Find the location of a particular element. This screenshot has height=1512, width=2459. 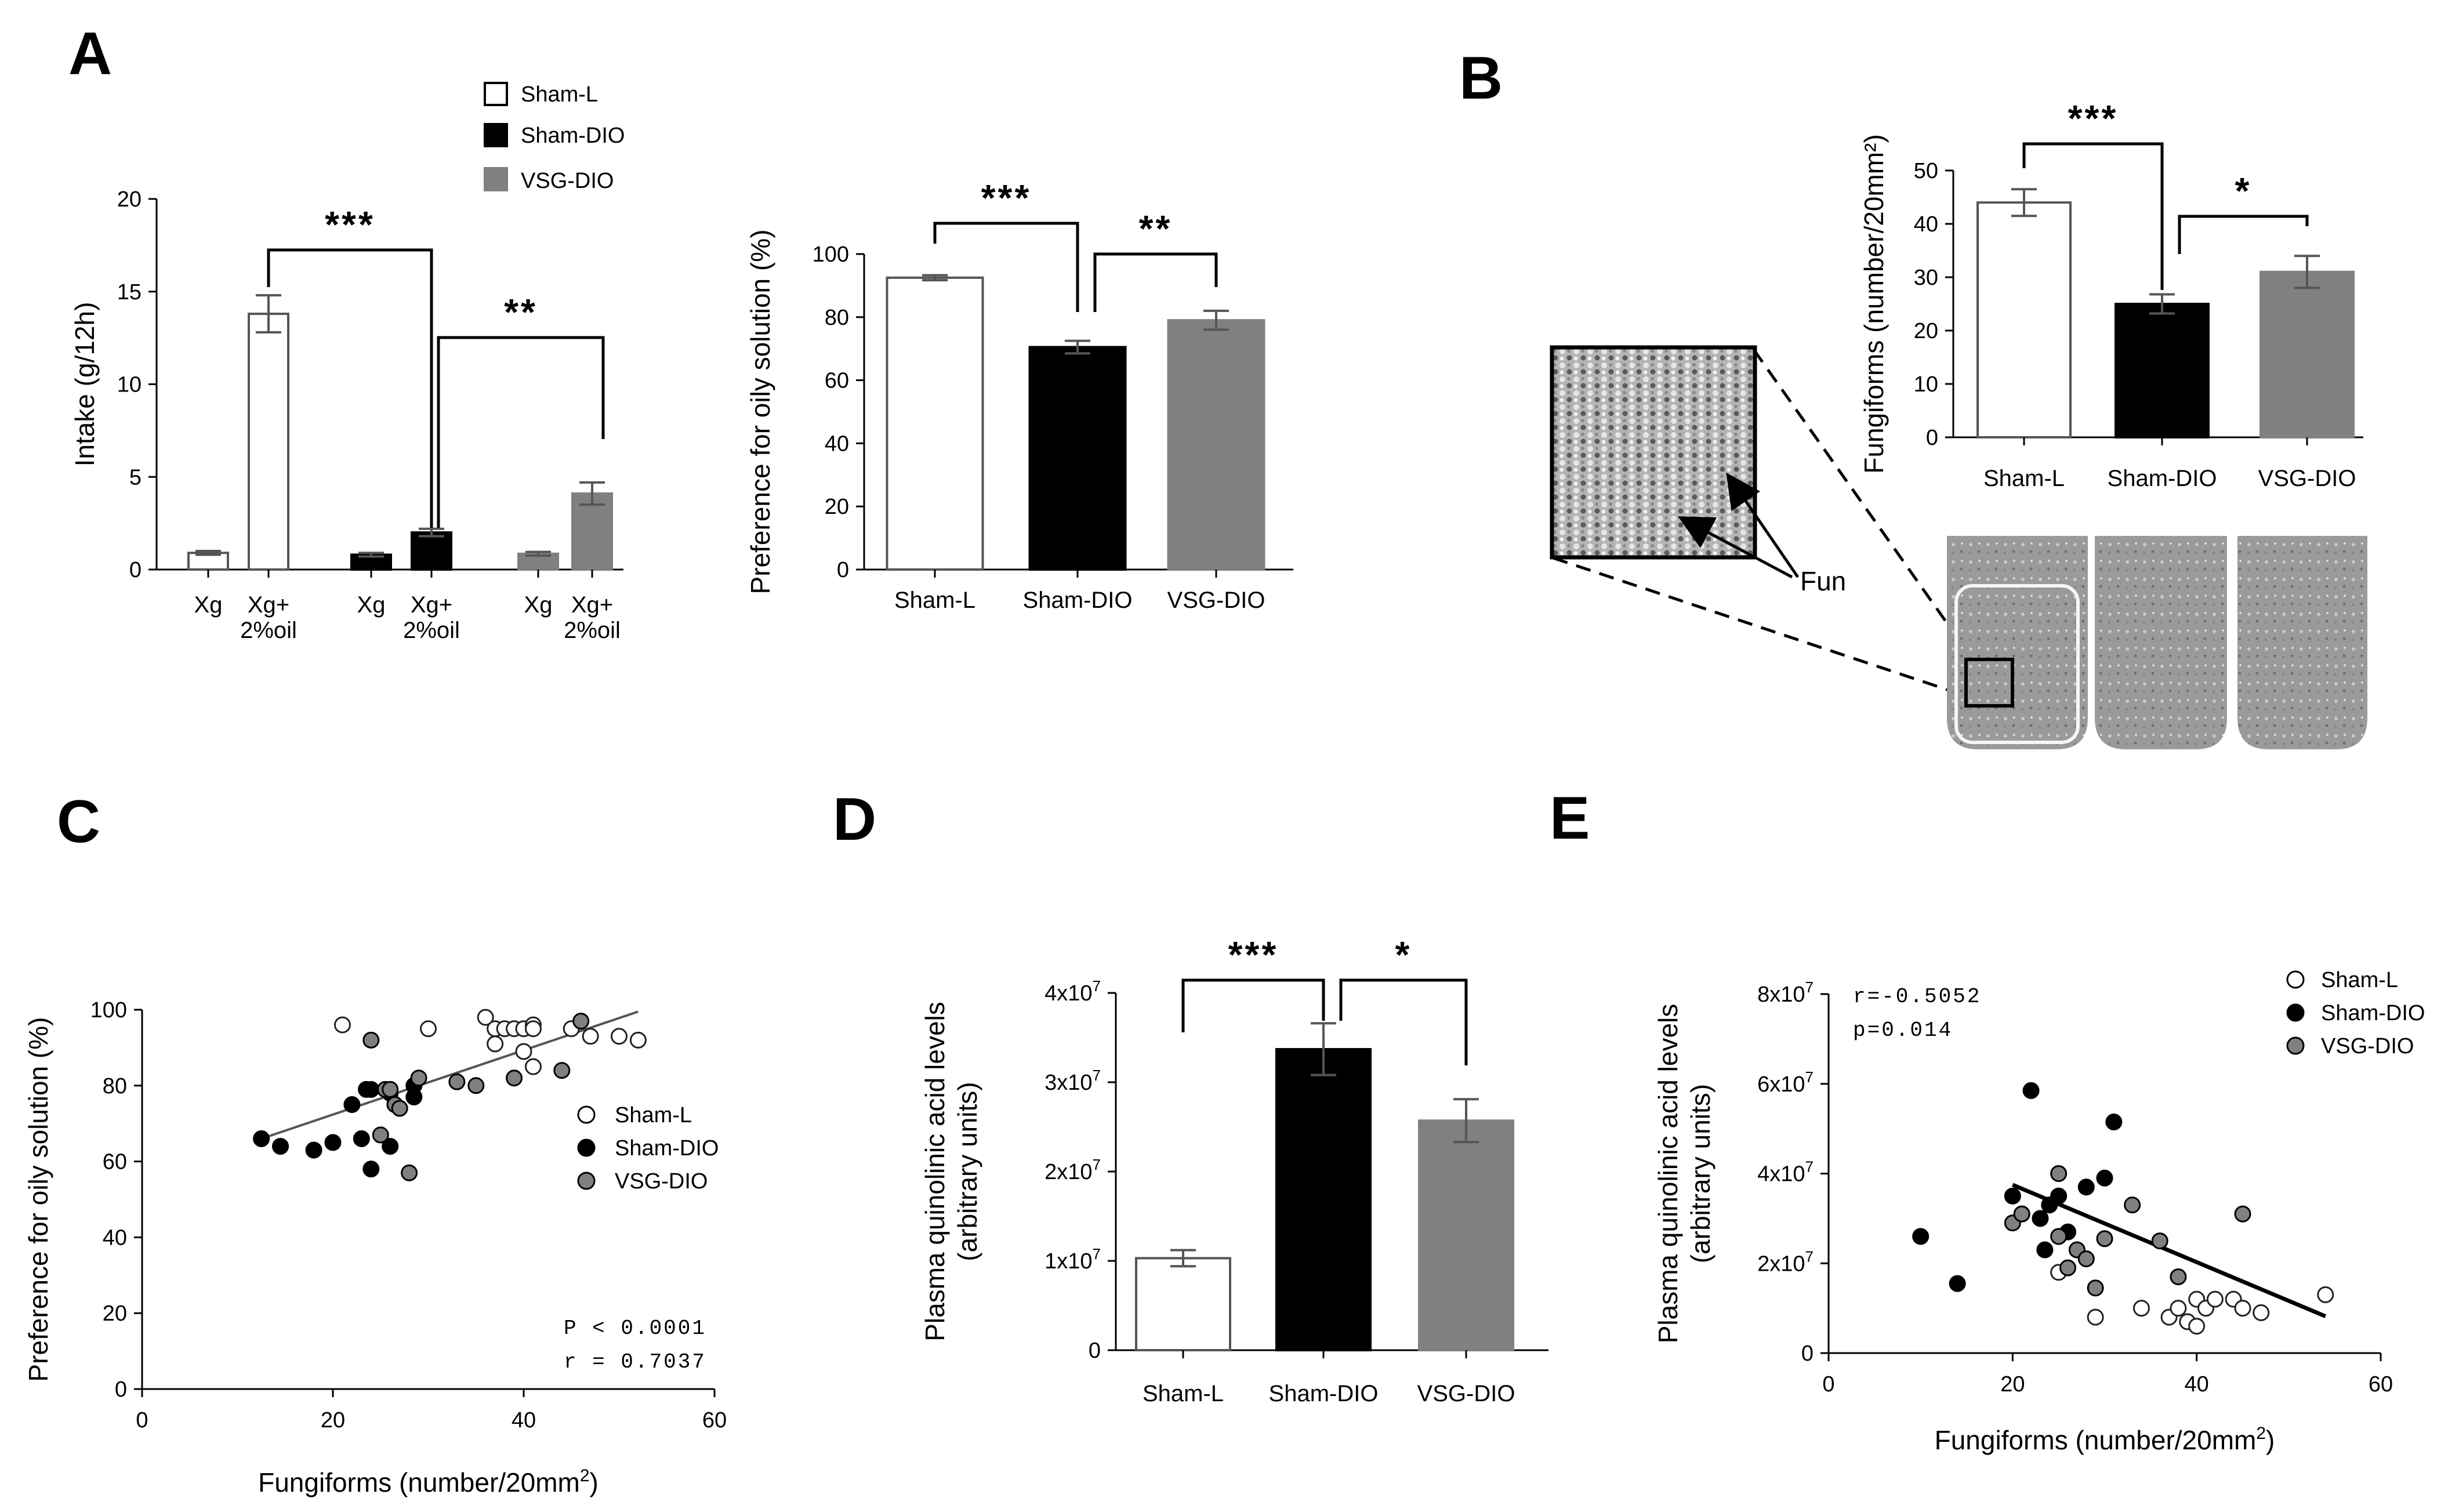

bar-sham-dio is located at coordinates (2162, 370).